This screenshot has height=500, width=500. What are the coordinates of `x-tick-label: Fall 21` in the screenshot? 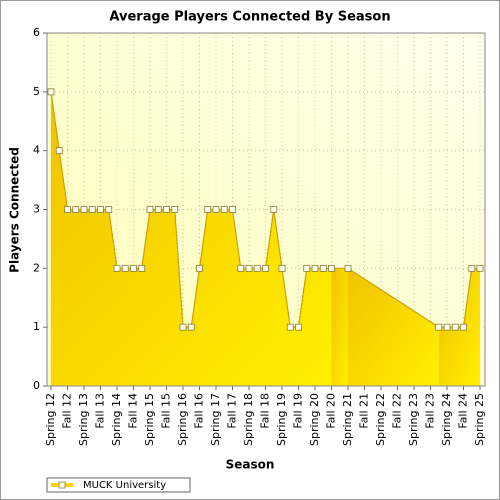 It's located at (364, 411).